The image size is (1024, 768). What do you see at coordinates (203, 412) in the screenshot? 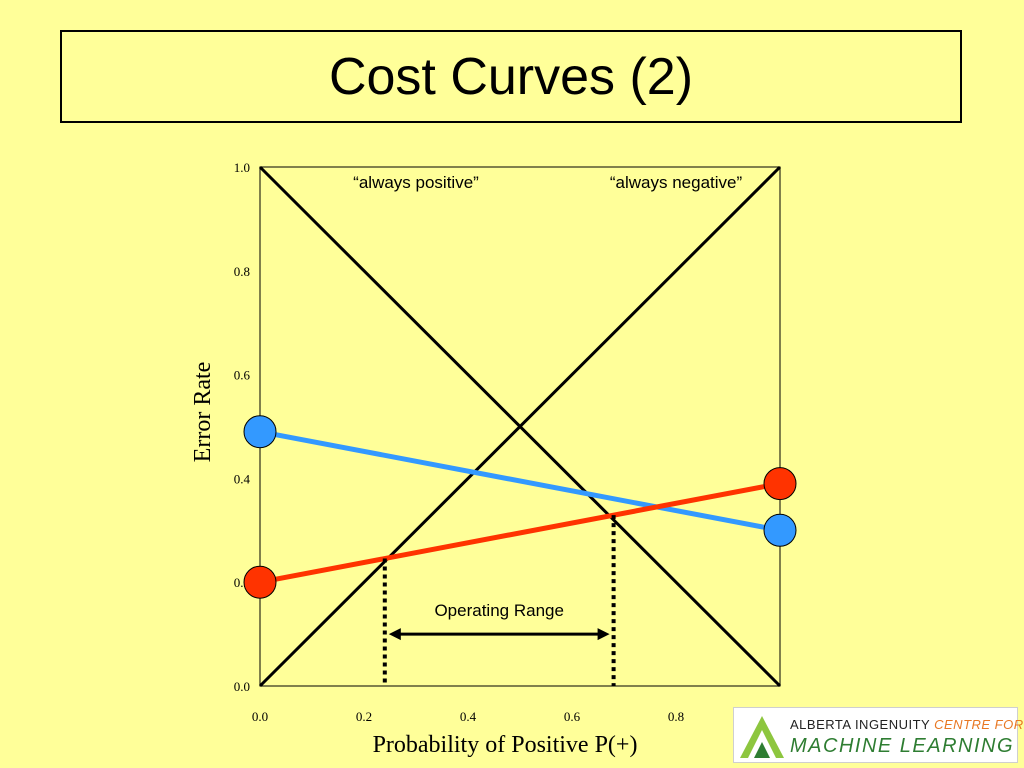
I see `y-axis-label: Error Rate` at bounding box center [203, 412].